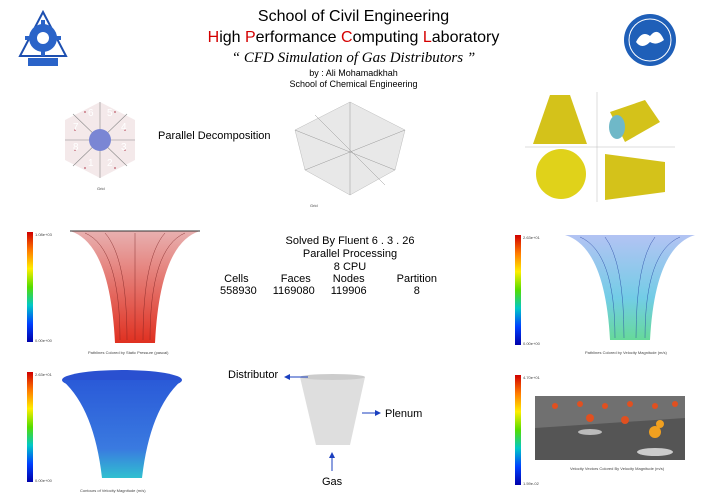  I want to click on cap-p: P, so click(250, 37).